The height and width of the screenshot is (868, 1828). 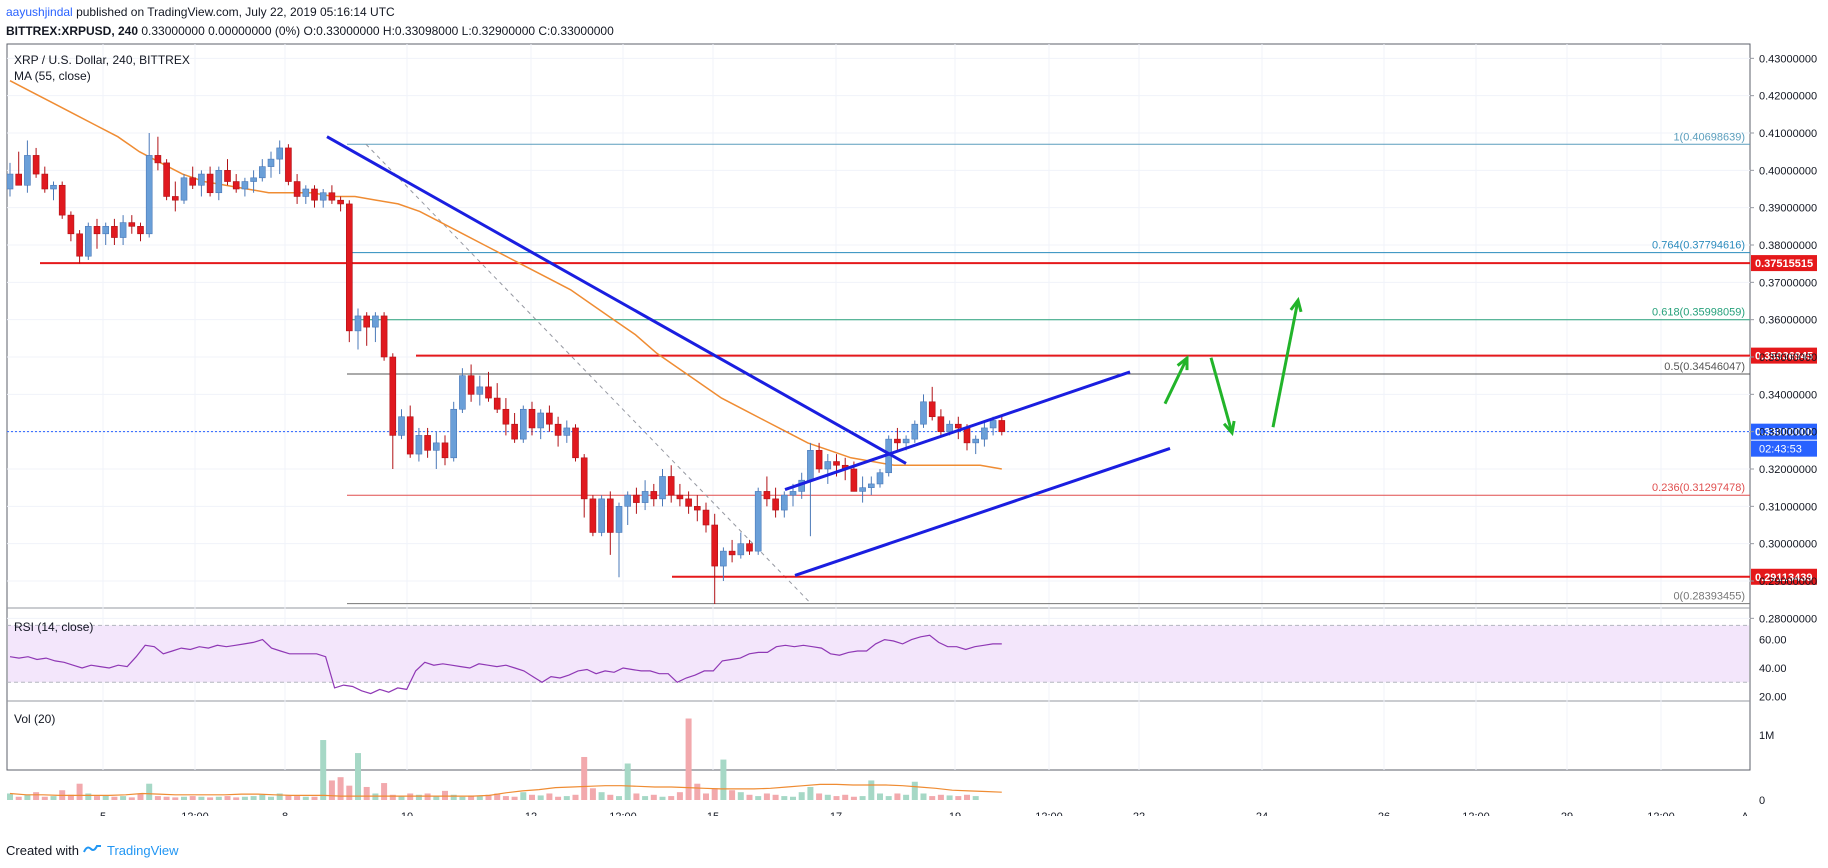 I want to click on time-tick-label: 12:00, so click(x=1661, y=813).